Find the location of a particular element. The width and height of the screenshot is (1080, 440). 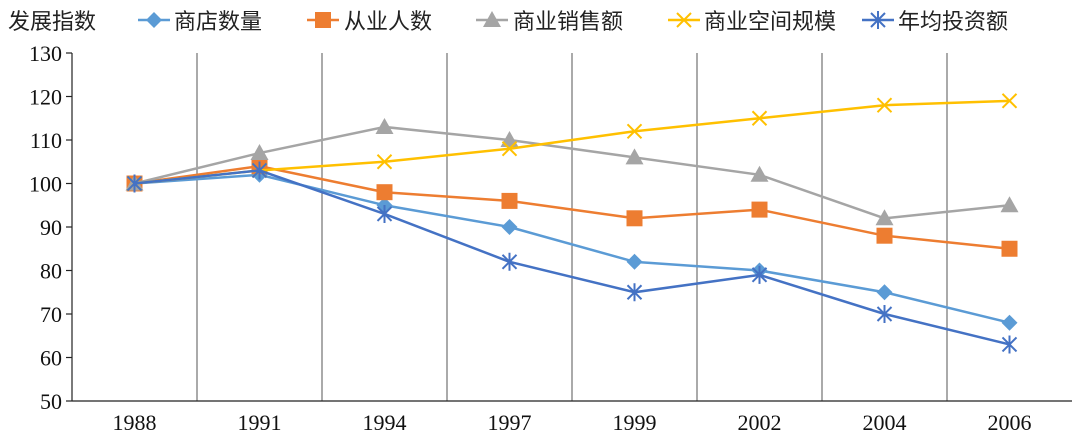

y-tick-label: 70 is located at coordinates (51, 314).